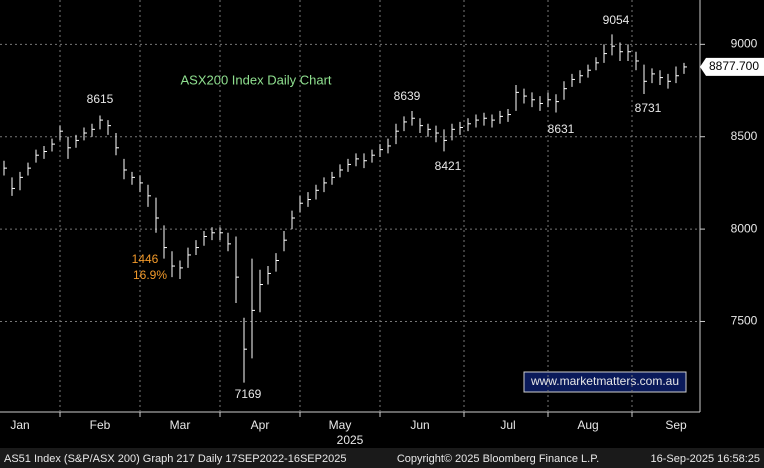 The height and width of the screenshot is (468, 764). What do you see at coordinates (248, 394) in the screenshot?
I see `annotation: 7169` at bounding box center [248, 394].